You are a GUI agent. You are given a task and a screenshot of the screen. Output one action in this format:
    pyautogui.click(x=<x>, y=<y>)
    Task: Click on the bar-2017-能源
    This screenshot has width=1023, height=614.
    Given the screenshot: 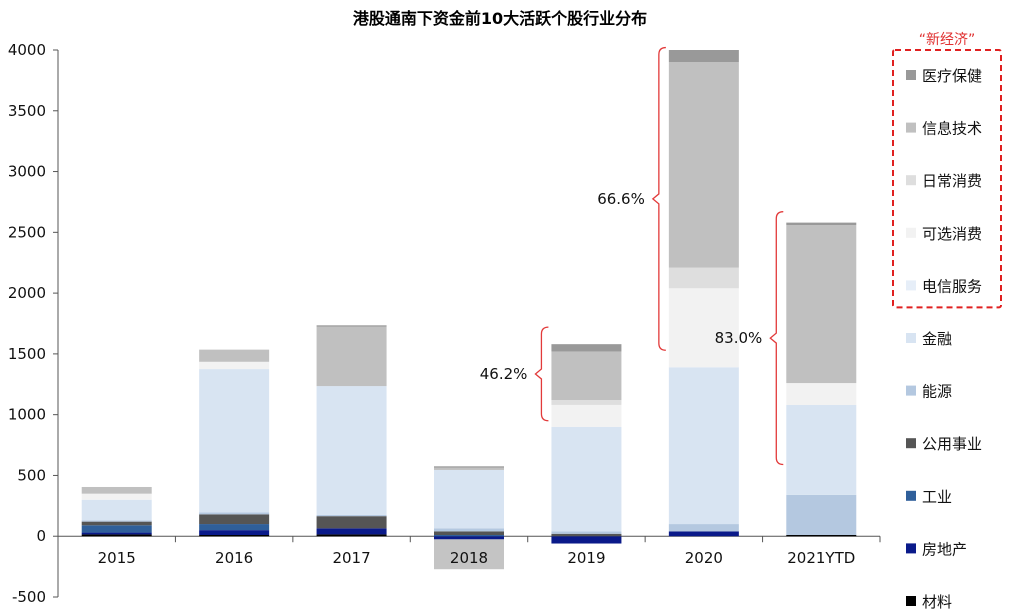 What is the action you would take?
    pyautogui.click(x=351, y=515)
    